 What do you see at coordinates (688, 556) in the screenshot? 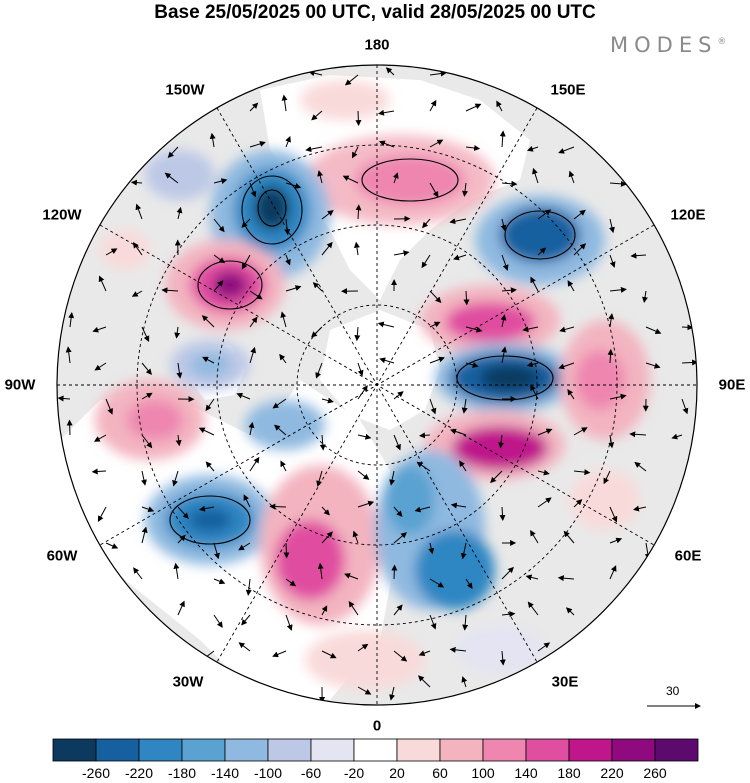
I see `lon-label-60e: 60E` at bounding box center [688, 556].